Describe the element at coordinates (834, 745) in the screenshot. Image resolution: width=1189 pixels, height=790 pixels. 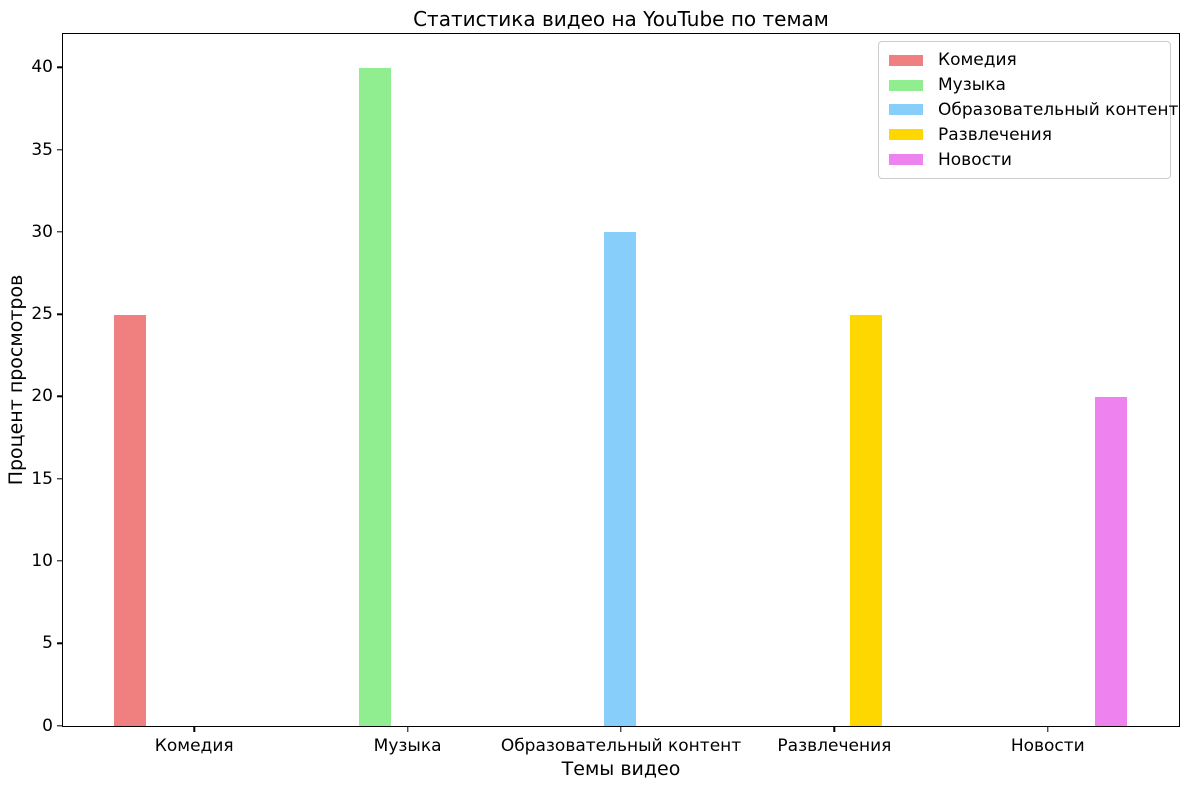
I see `x-tick-label: Развлечения` at that location.